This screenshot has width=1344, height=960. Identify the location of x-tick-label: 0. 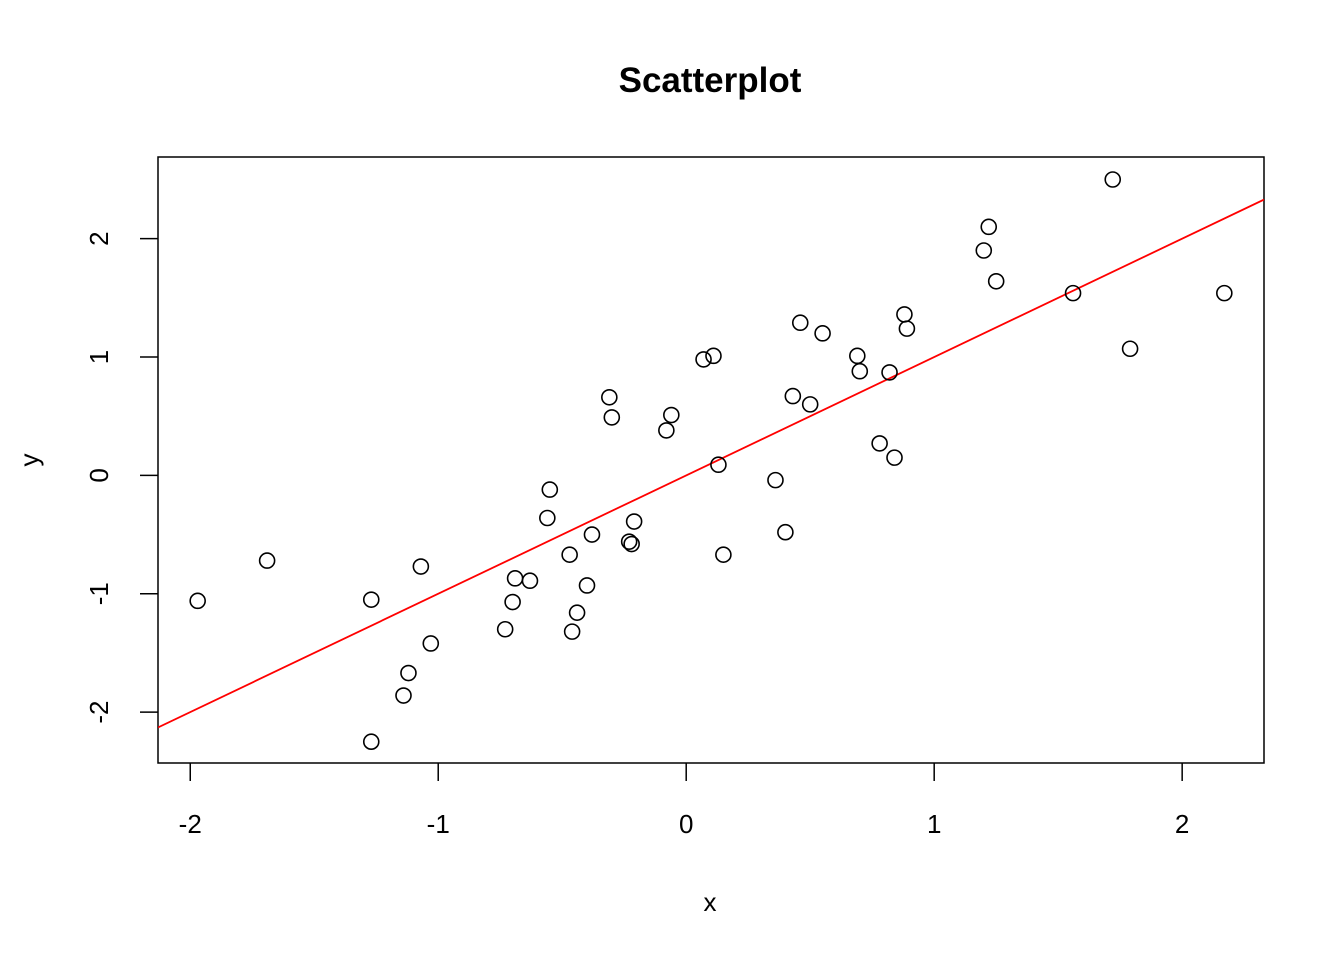
(686, 824).